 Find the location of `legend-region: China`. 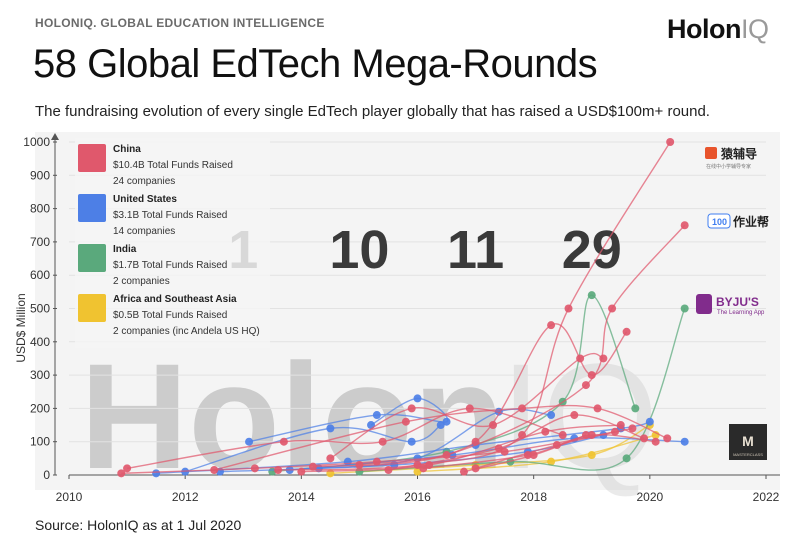

legend-region: China is located at coordinates (127, 149).